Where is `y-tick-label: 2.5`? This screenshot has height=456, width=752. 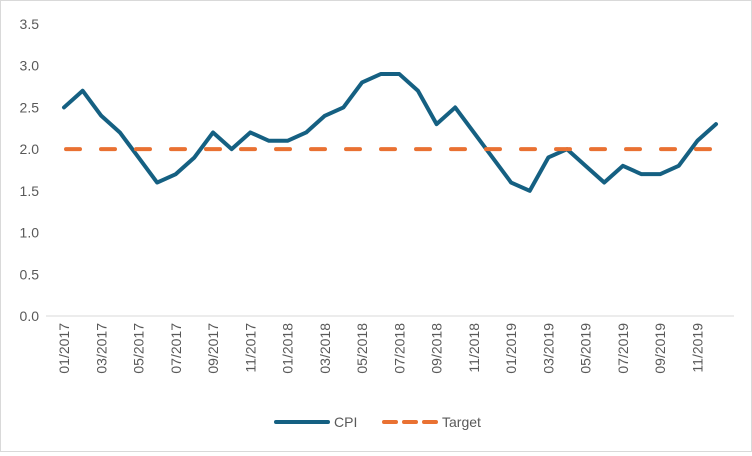 y-tick-label: 2.5 is located at coordinates (30, 107).